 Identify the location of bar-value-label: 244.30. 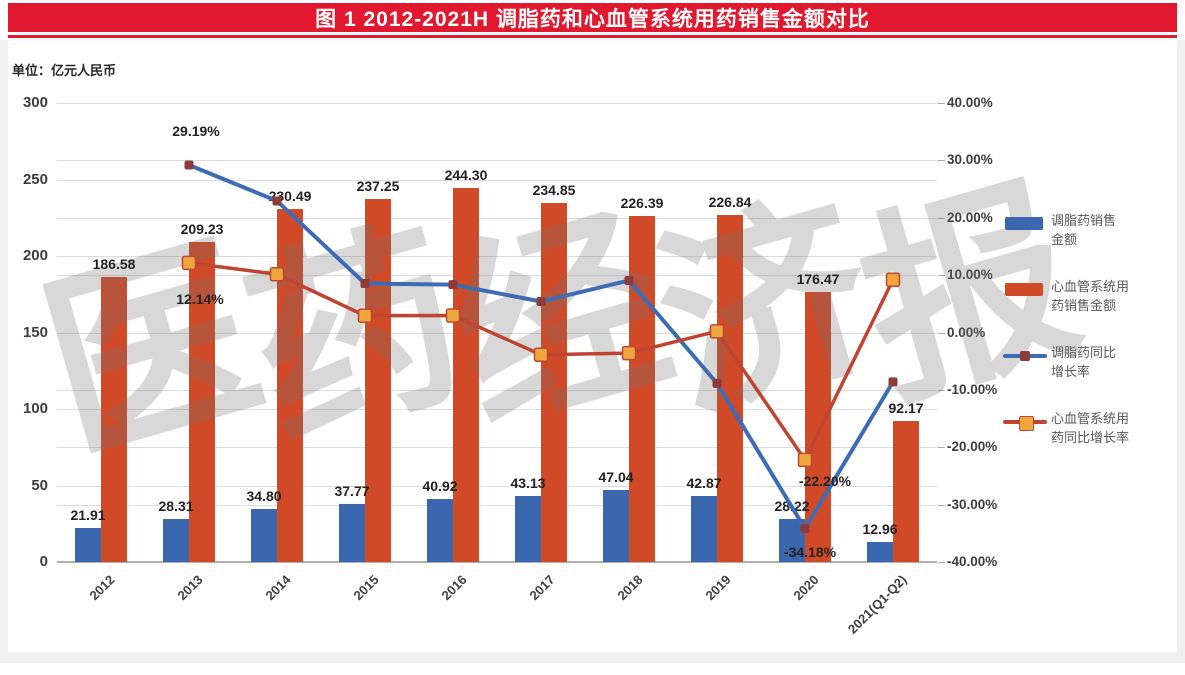
(466, 175).